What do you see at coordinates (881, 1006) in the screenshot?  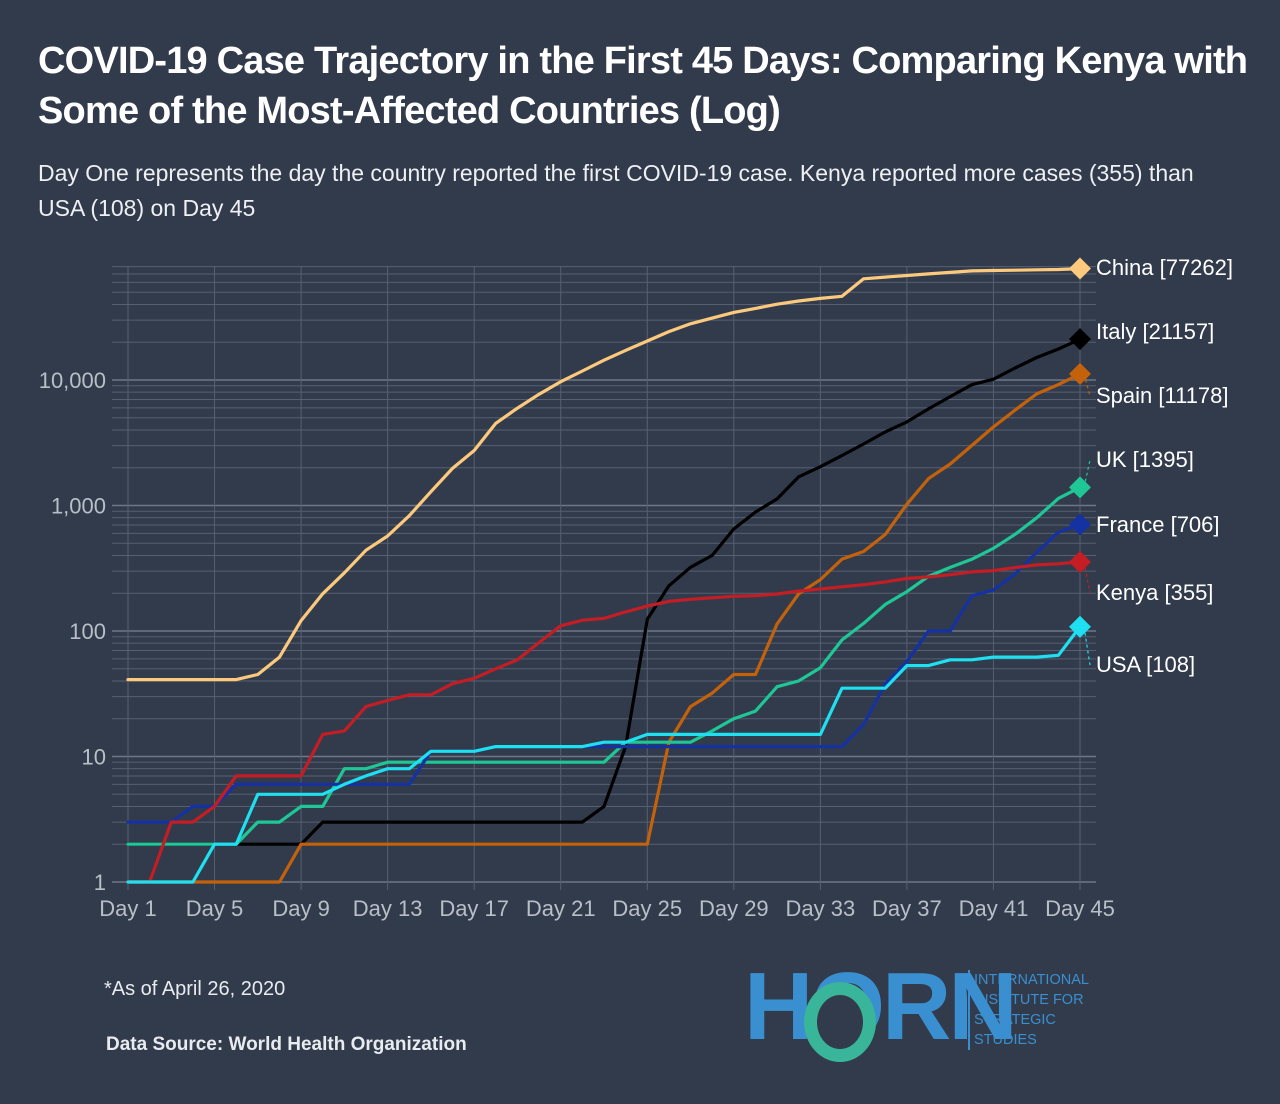 I see `logo-wordmark: HORN` at bounding box center [881, 1006].